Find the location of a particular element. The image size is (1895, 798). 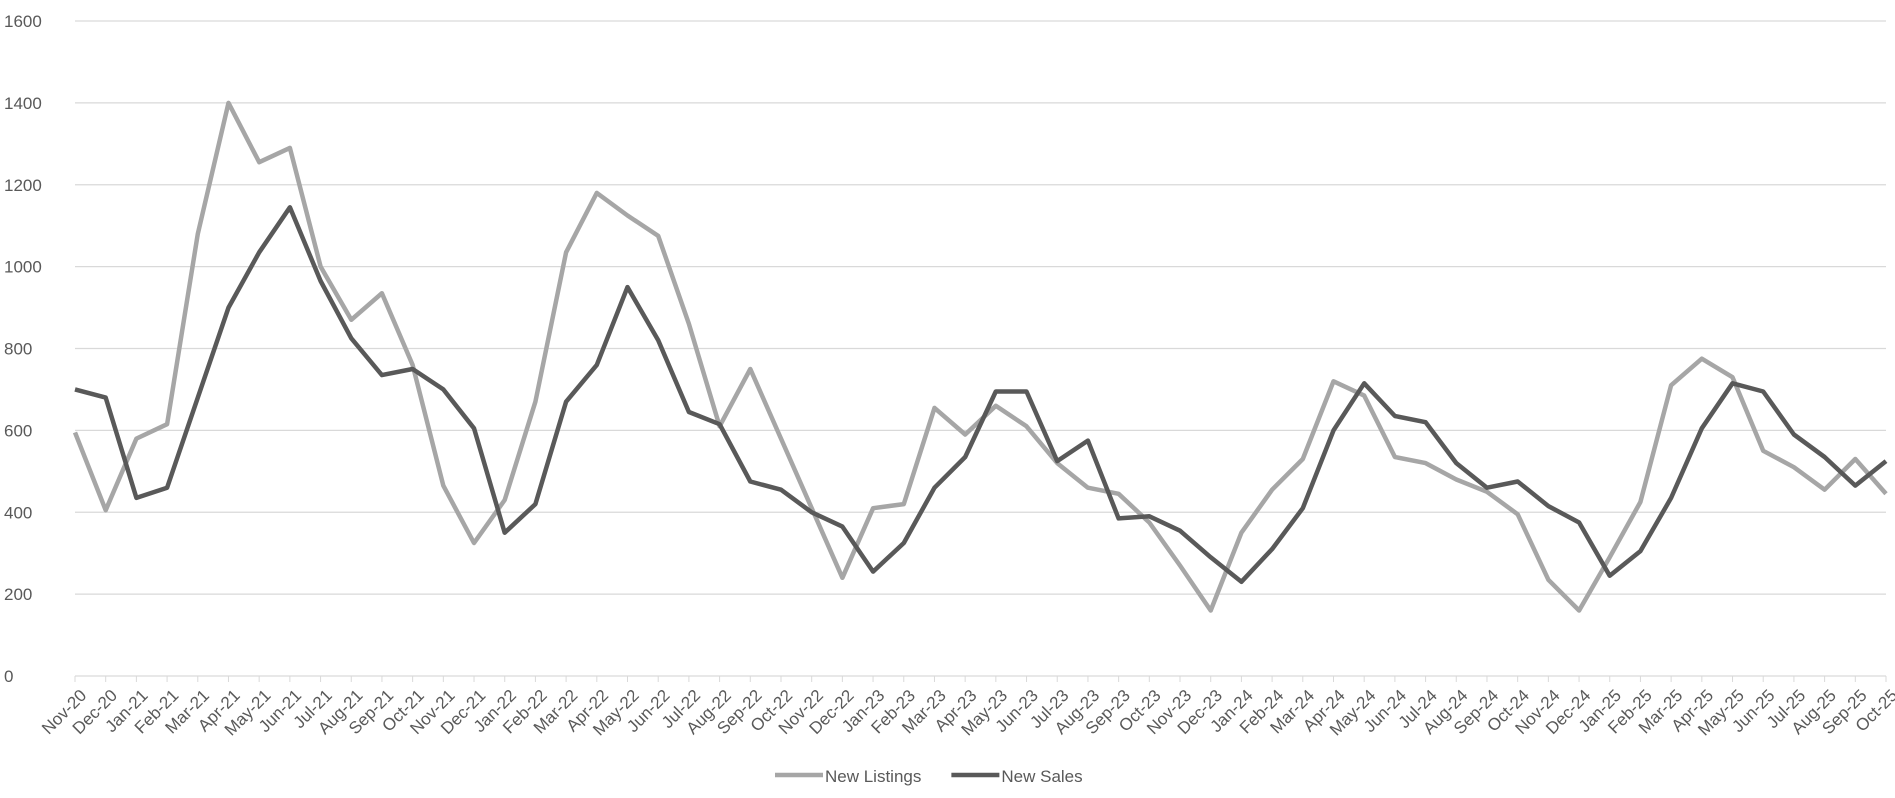

y-tick-label: 0 is located at coordinates (8, 676).